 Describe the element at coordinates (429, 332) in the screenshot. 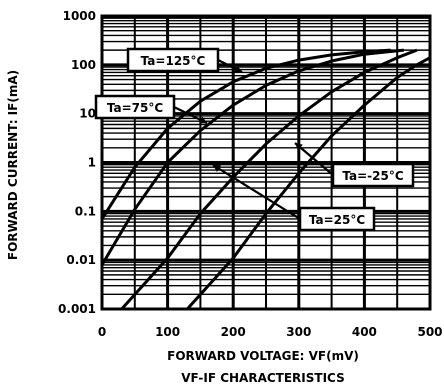

I see `x-tick-label: 500` at that location.